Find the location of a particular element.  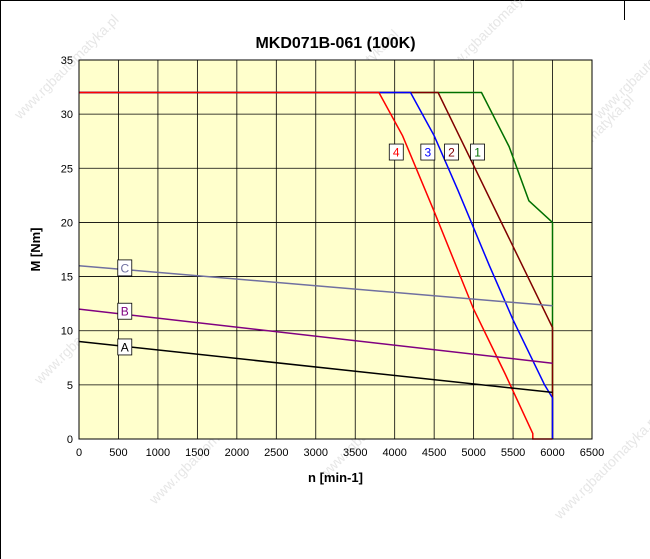

page-frame-left is located at coordinates (0, 279).